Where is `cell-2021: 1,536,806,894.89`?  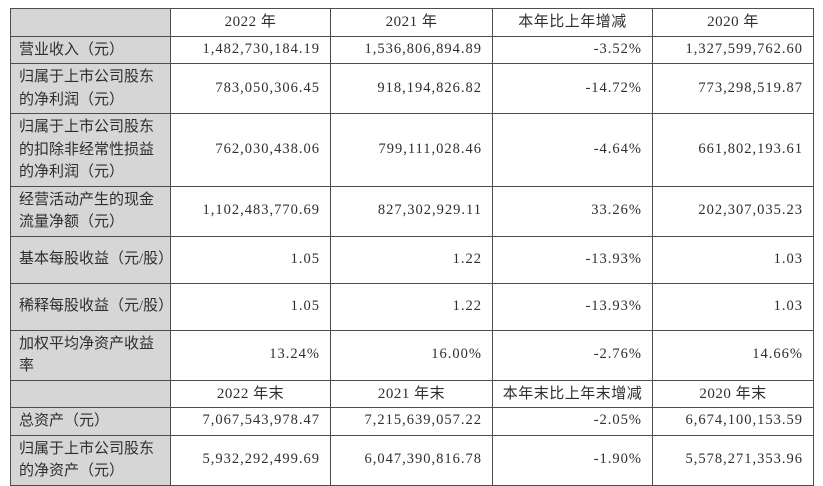 cell-2021: 1,536,806,894.89 is located at coordinates (411, 49).